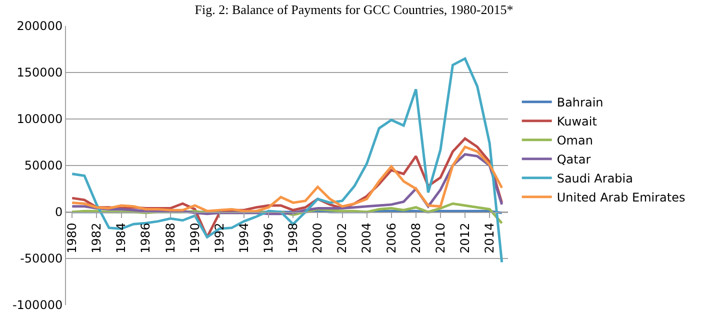 The width and height of the screenshot is (708, 324). Describe the element at coordinates (440, 238) in the screenshot. I see `x-tick-label: 2010` at that location.